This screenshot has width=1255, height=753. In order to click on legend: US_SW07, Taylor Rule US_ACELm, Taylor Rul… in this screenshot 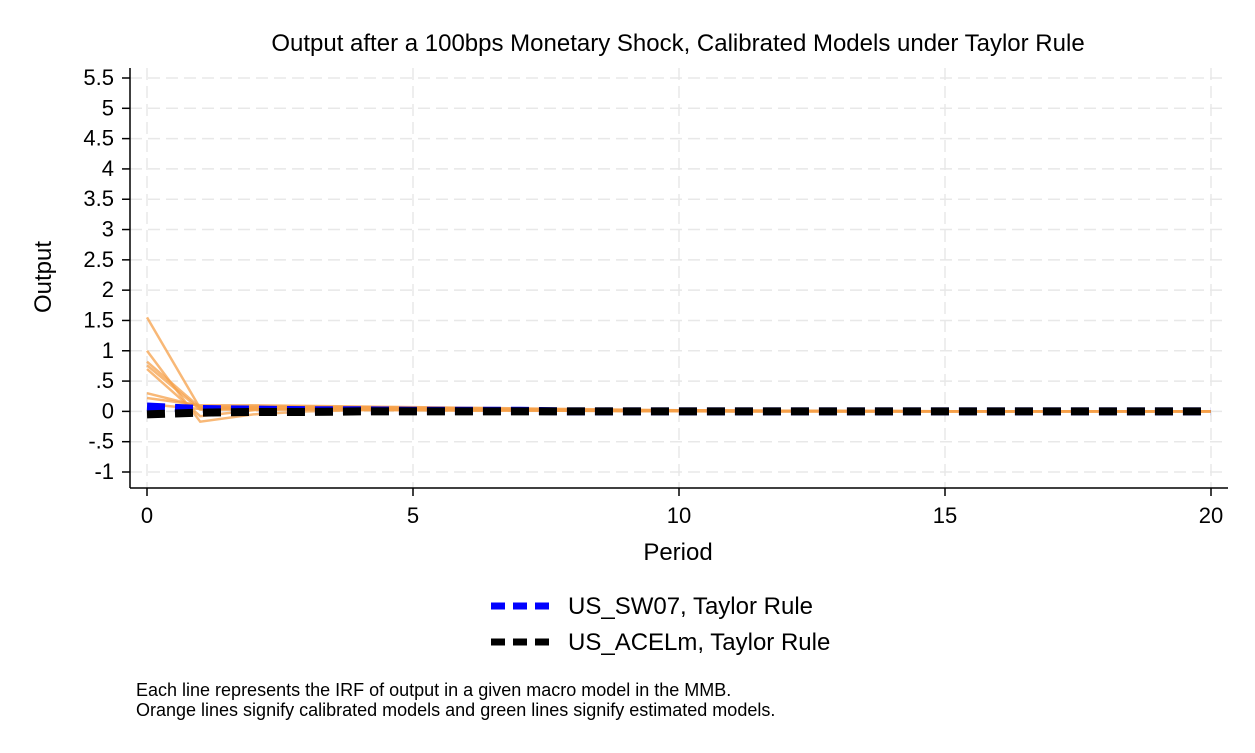, I will do `click(660, 624)`.